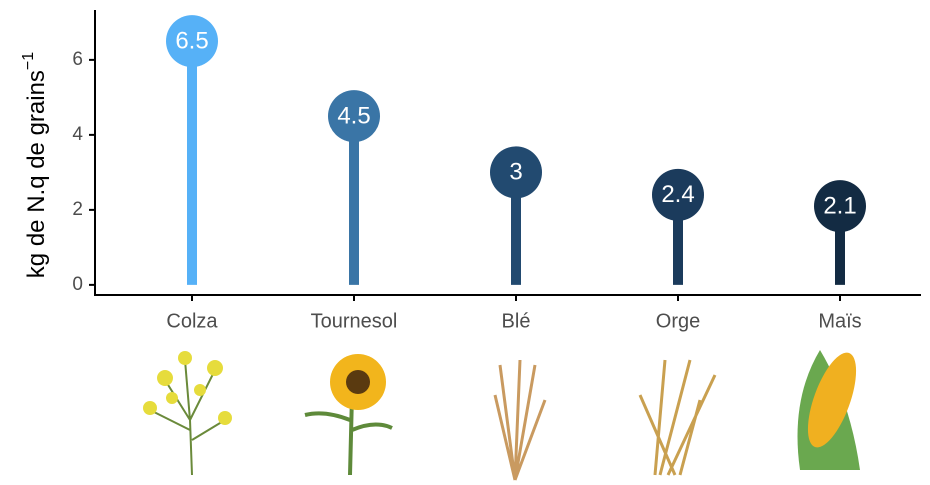 This screenshot has width=930, height=485. Describe the element at coordinates (828, 410) in the screenshot. I see `mais-image` at that location.